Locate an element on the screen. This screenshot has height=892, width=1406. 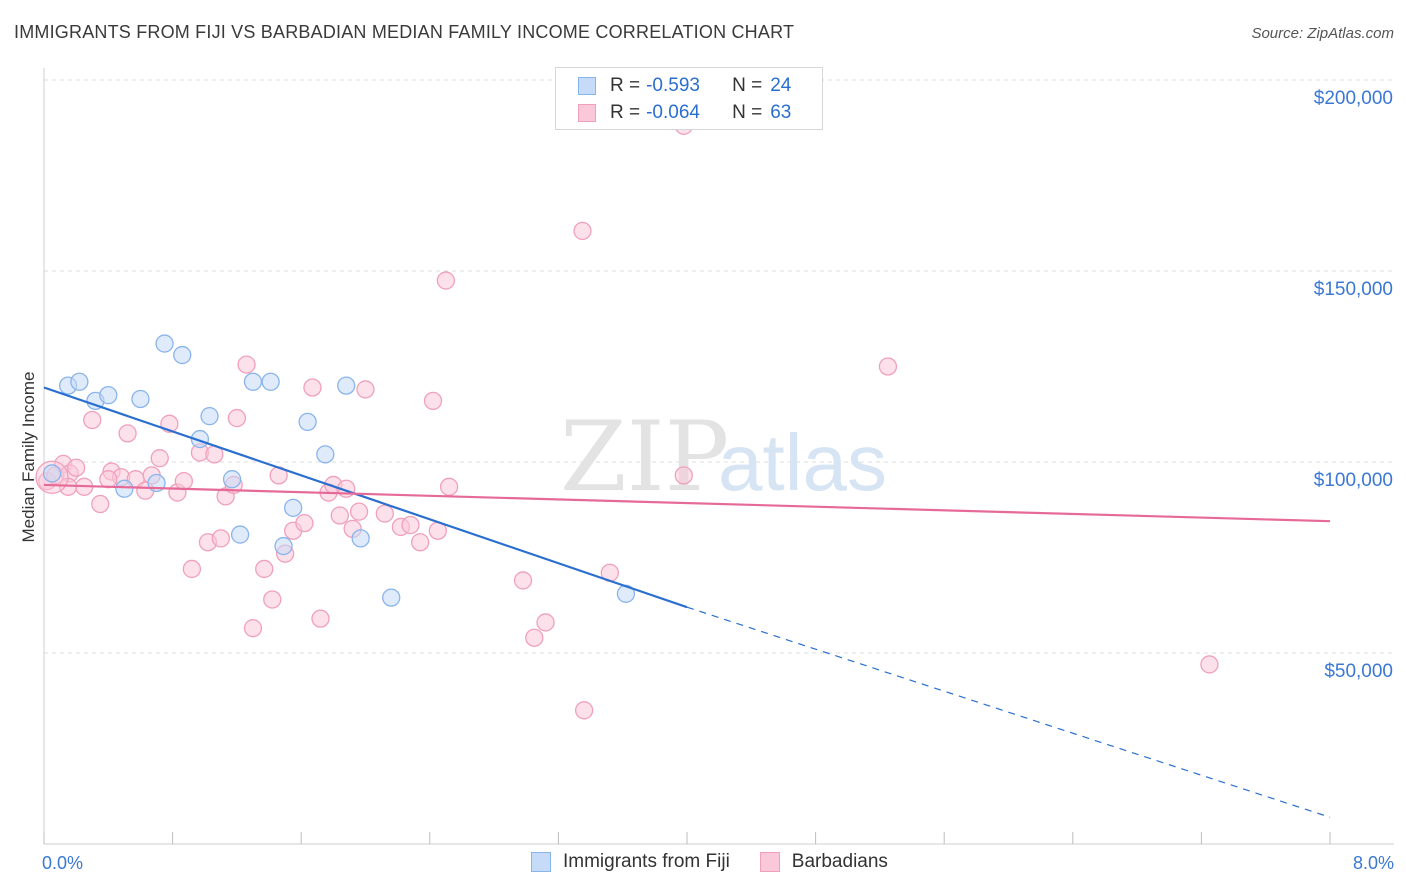
watermark: ZIP atlas is located at coordinates (723, 457).